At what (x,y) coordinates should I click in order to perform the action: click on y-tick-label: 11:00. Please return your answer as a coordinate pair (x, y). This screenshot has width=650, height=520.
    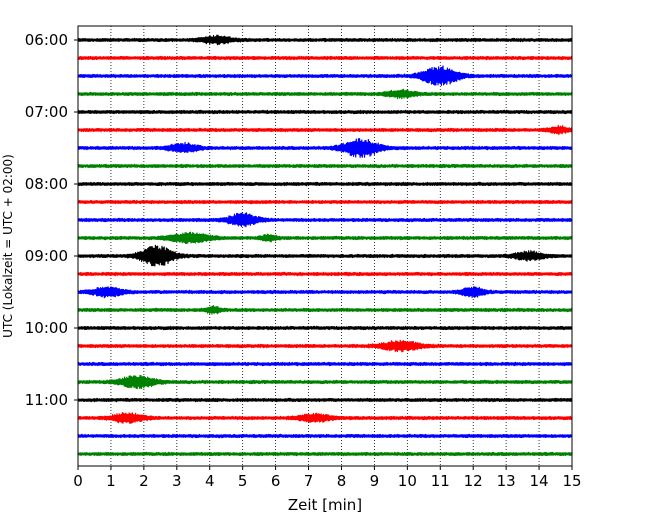
    Looking at the image, I should click on (46, 400).